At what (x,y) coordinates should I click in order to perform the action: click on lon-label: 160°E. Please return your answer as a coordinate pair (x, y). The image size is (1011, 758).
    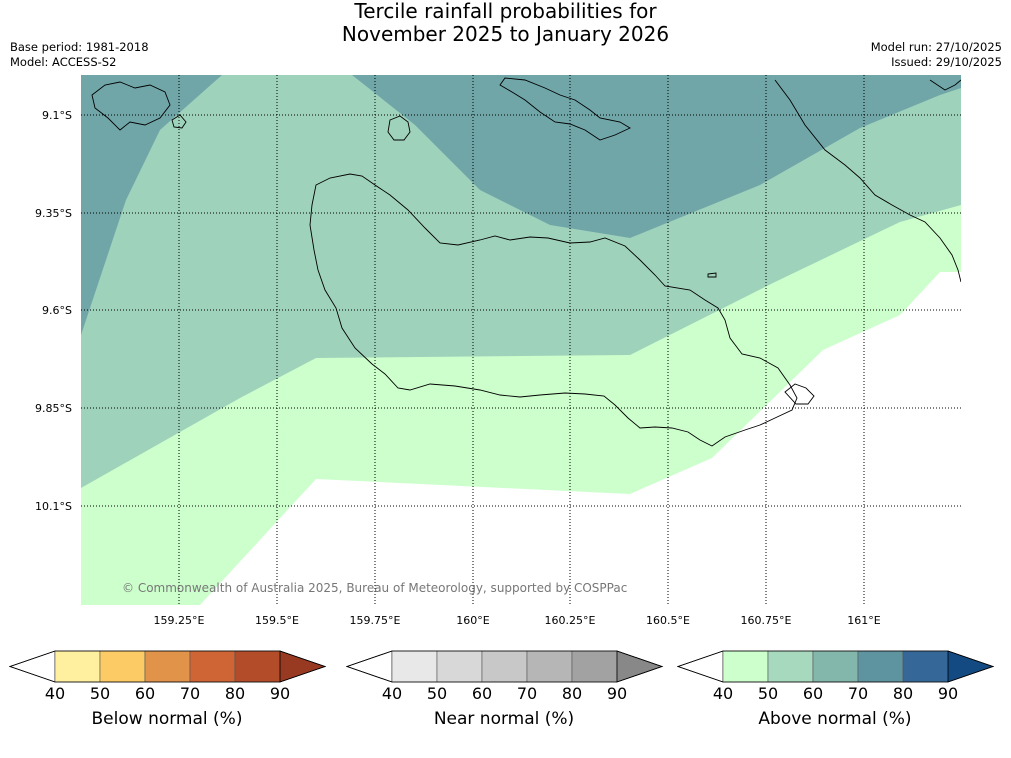
    Looking at the image, I should click on (472, 620).